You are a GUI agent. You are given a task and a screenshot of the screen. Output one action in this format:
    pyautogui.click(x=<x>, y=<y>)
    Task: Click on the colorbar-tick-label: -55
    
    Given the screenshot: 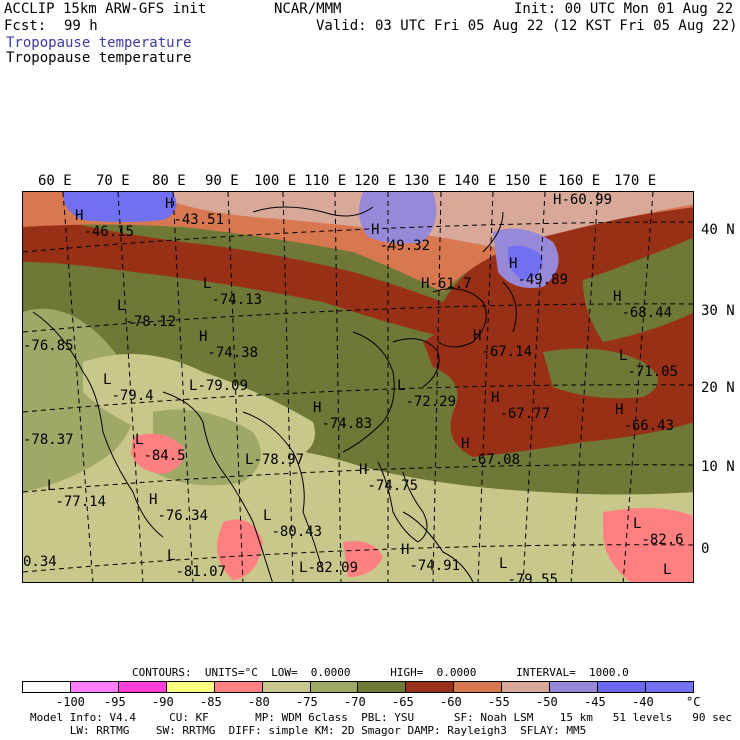 What is the action you would take?
    pyautogui.click(x=499, y=702)
    